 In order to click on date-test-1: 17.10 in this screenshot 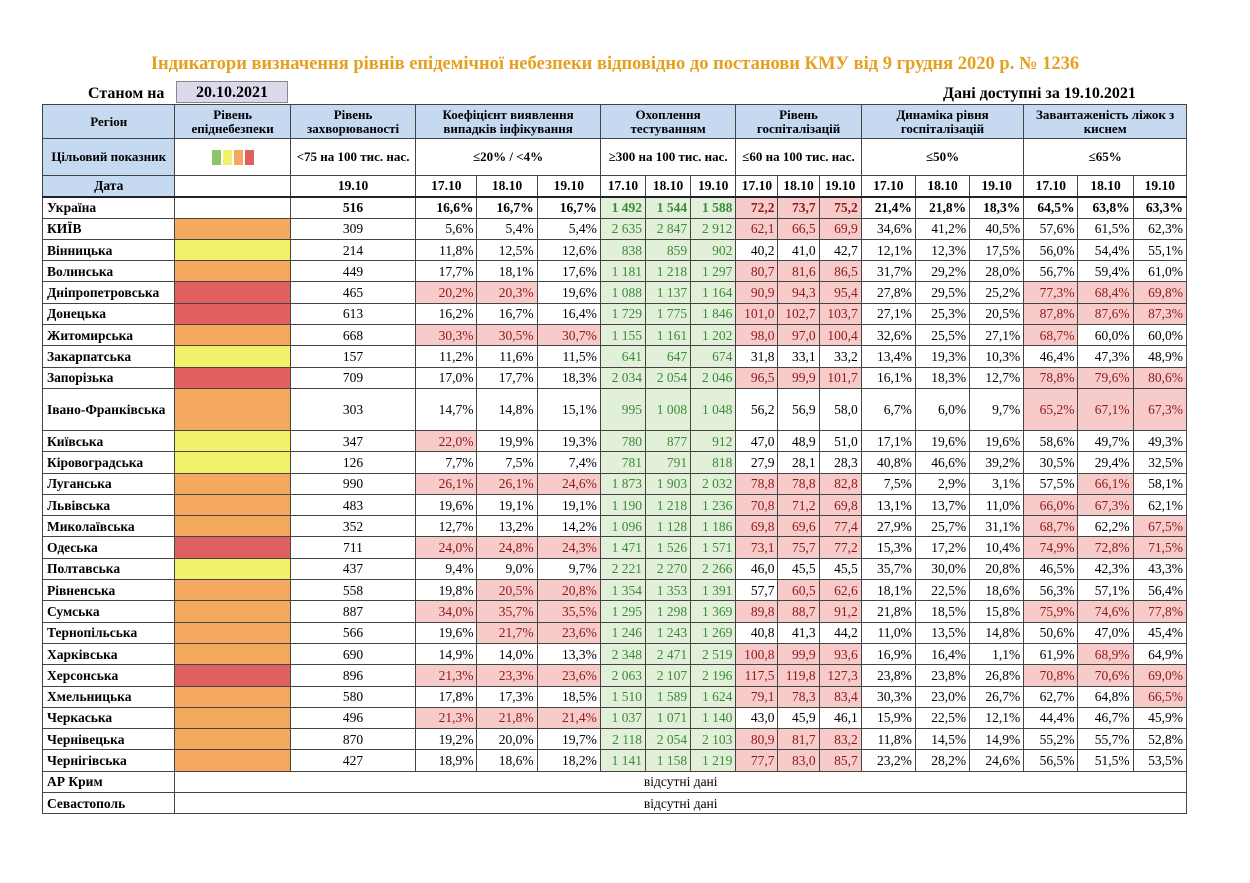, I will do `click(623, 186)`.